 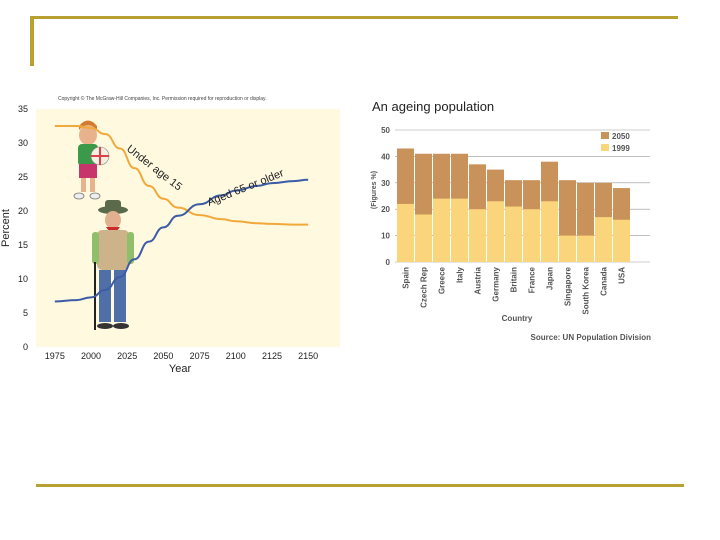 What do you see at coordinates (23, 177) in the screenshot?
I see `y-tick-label: 25` at bounding box center [23, 177].